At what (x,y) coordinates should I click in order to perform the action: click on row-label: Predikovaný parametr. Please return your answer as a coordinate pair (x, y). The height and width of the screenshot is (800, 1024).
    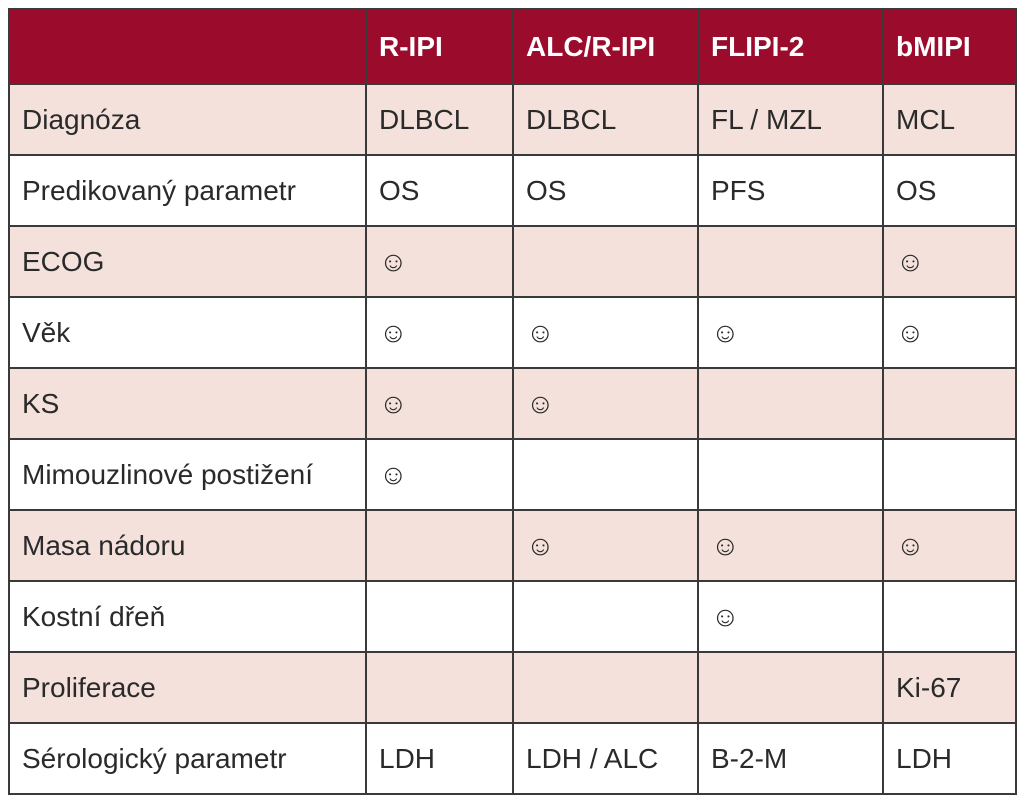
    Looking at the image, I should click on (187, 190).